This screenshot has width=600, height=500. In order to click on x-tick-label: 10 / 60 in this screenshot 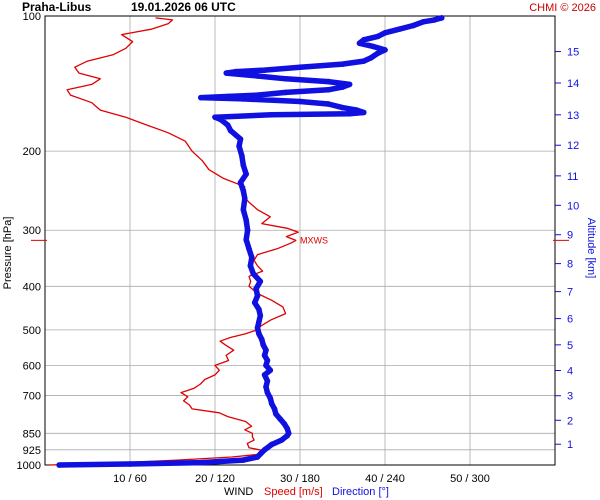, I will do `click(130, 479)`.